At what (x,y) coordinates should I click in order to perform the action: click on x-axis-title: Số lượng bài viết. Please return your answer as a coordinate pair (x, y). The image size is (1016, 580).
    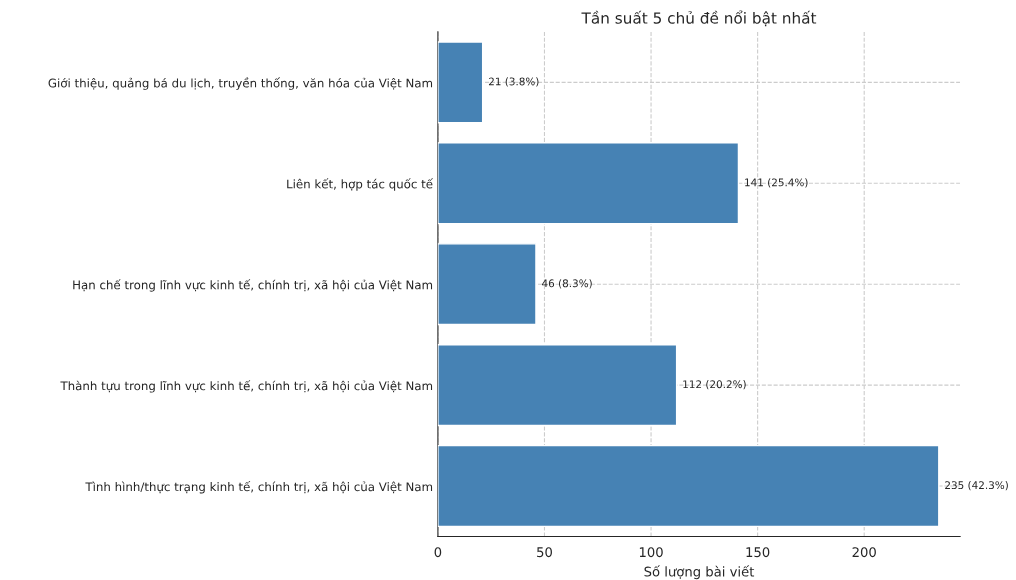
    Looking at the image, I should click on (699, 572).